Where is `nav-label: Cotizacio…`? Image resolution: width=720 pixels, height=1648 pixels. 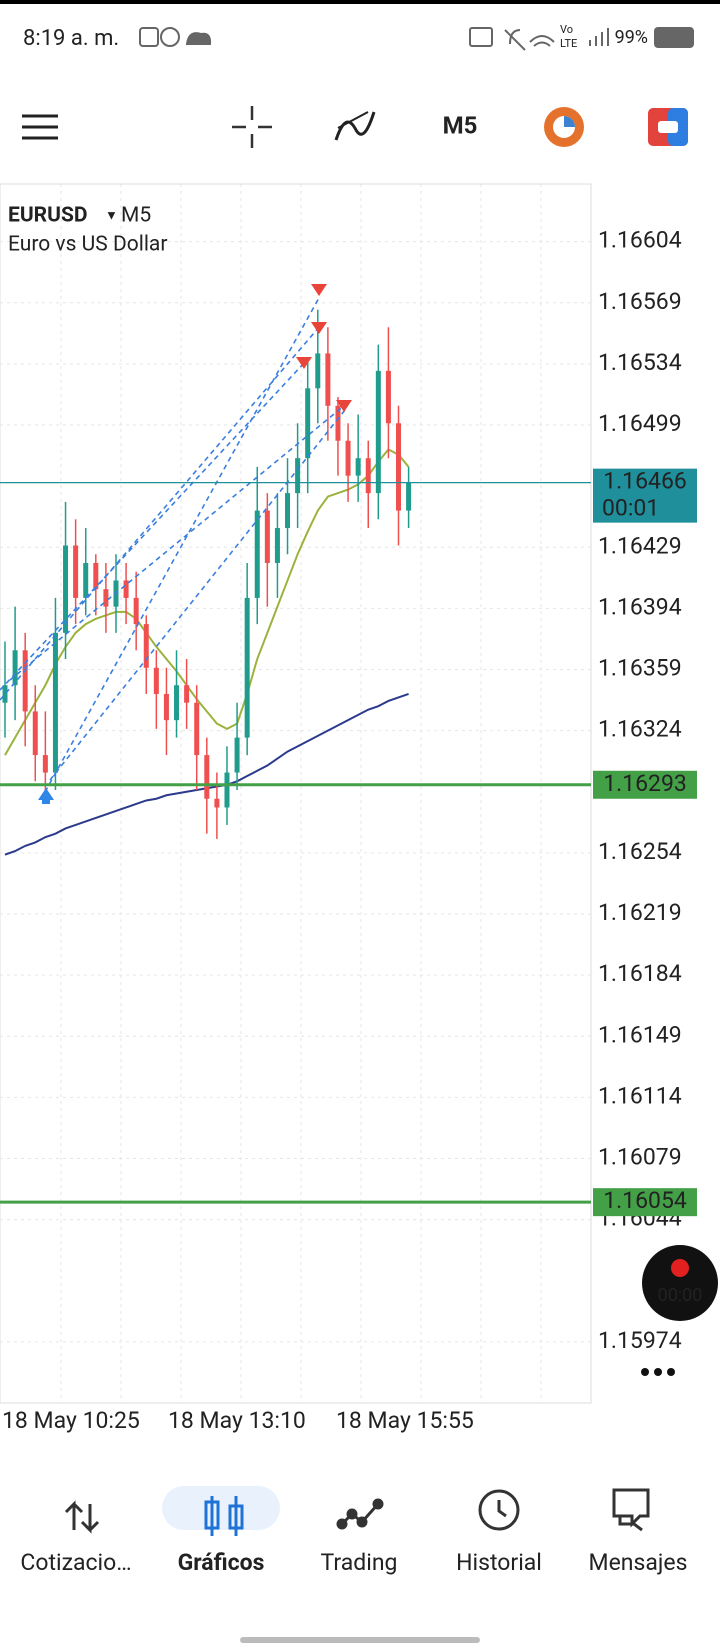
nav-label: Cotizacio… is located at coordinates (75, 1562).